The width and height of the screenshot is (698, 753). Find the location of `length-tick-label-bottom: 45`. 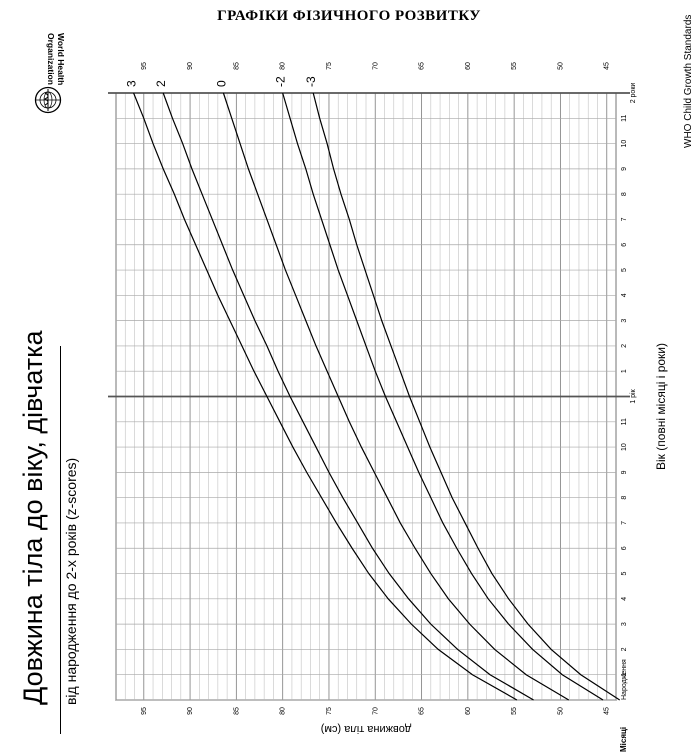

length-tick-label-bottom: 45 is located at coordinates (607, 711).